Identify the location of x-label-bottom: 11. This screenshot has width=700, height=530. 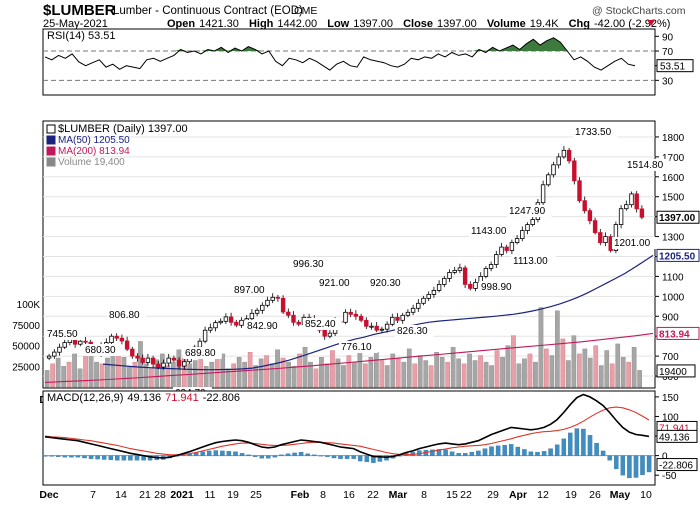
(210, 495).